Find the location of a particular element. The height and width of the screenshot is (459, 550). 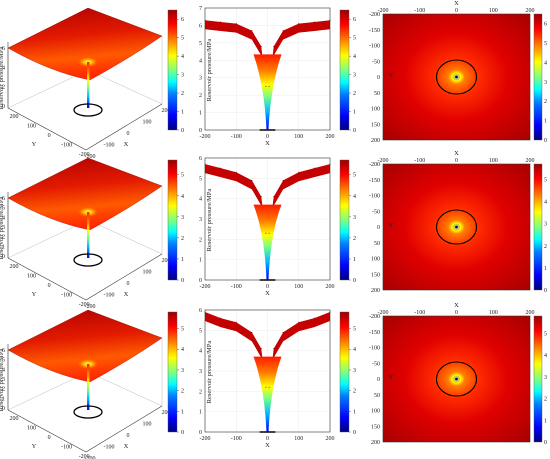

colorbar-tick-label: 6 is located at coordinates (354, 20).